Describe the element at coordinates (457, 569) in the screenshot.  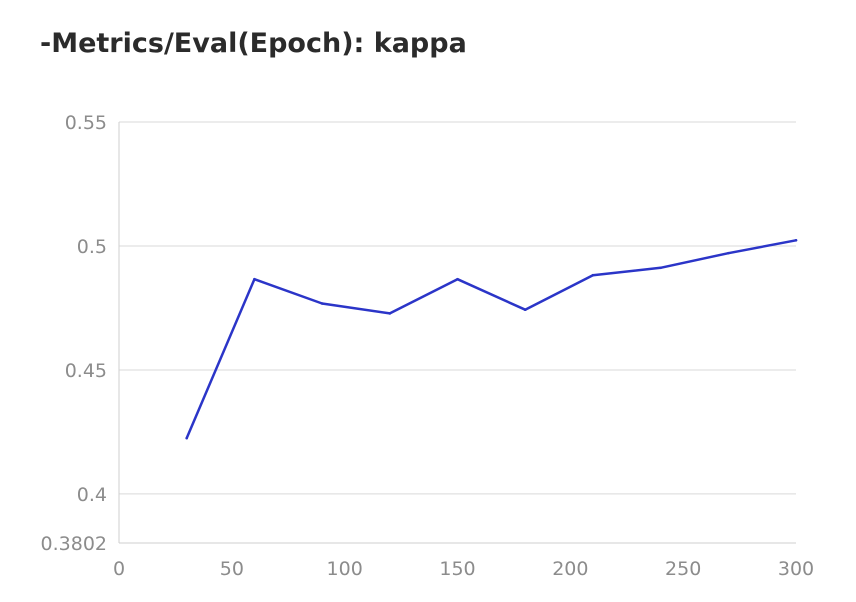
I see `x-tick-label: 150` at that location.